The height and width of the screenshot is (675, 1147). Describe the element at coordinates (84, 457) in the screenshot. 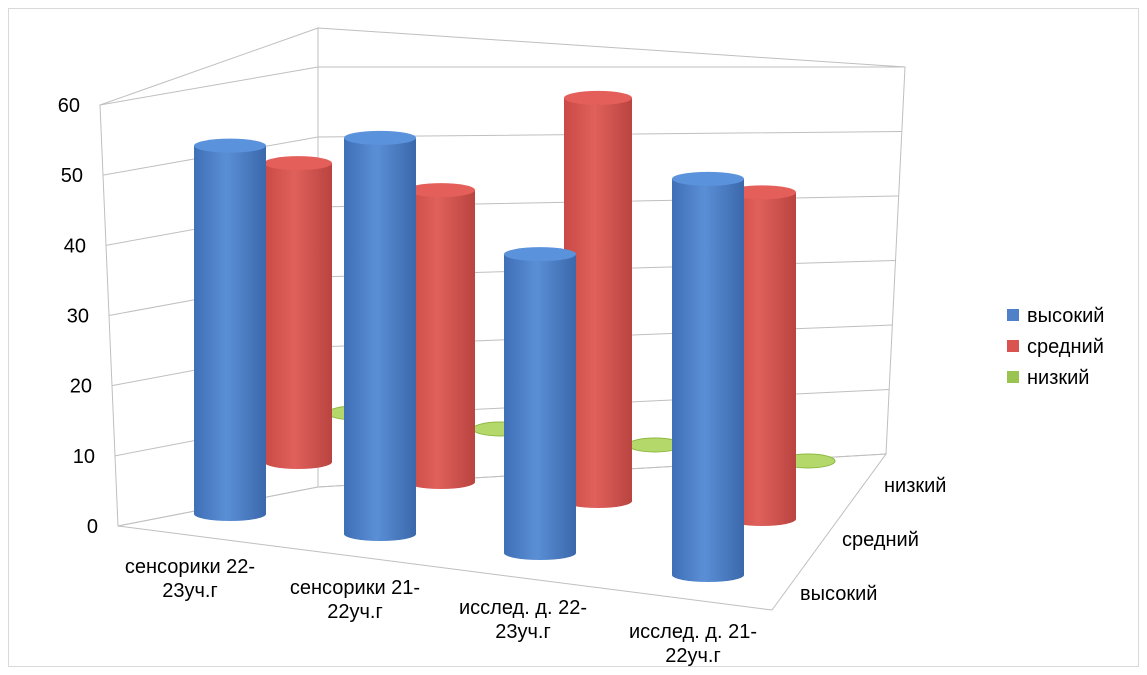

I see `y-tick-label: 10` at that location.